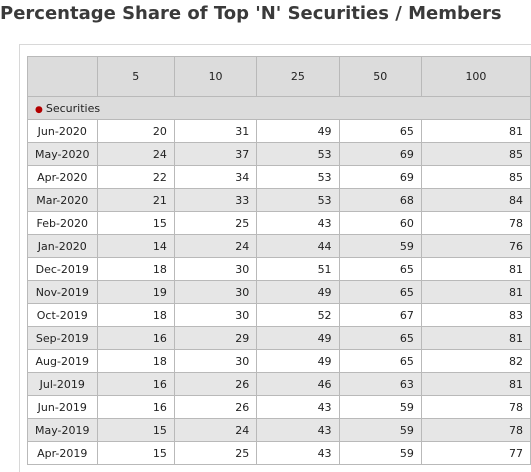 The height and width of the screenshot is (472, 531). What do you see at coordinates (62, 246) in the screenshot?
I see `row-date: Jan-2020` at bounding box center [62, 246].